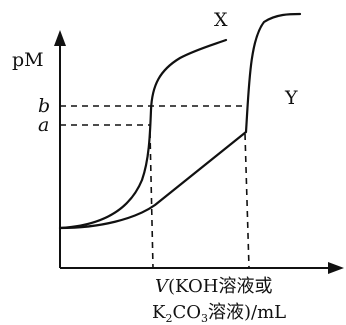 The width and height of the screenshot is (346, 325). Describe the element at coordinates (291, 98) in the screenshot. I see `series-label-y: Y` at that location.